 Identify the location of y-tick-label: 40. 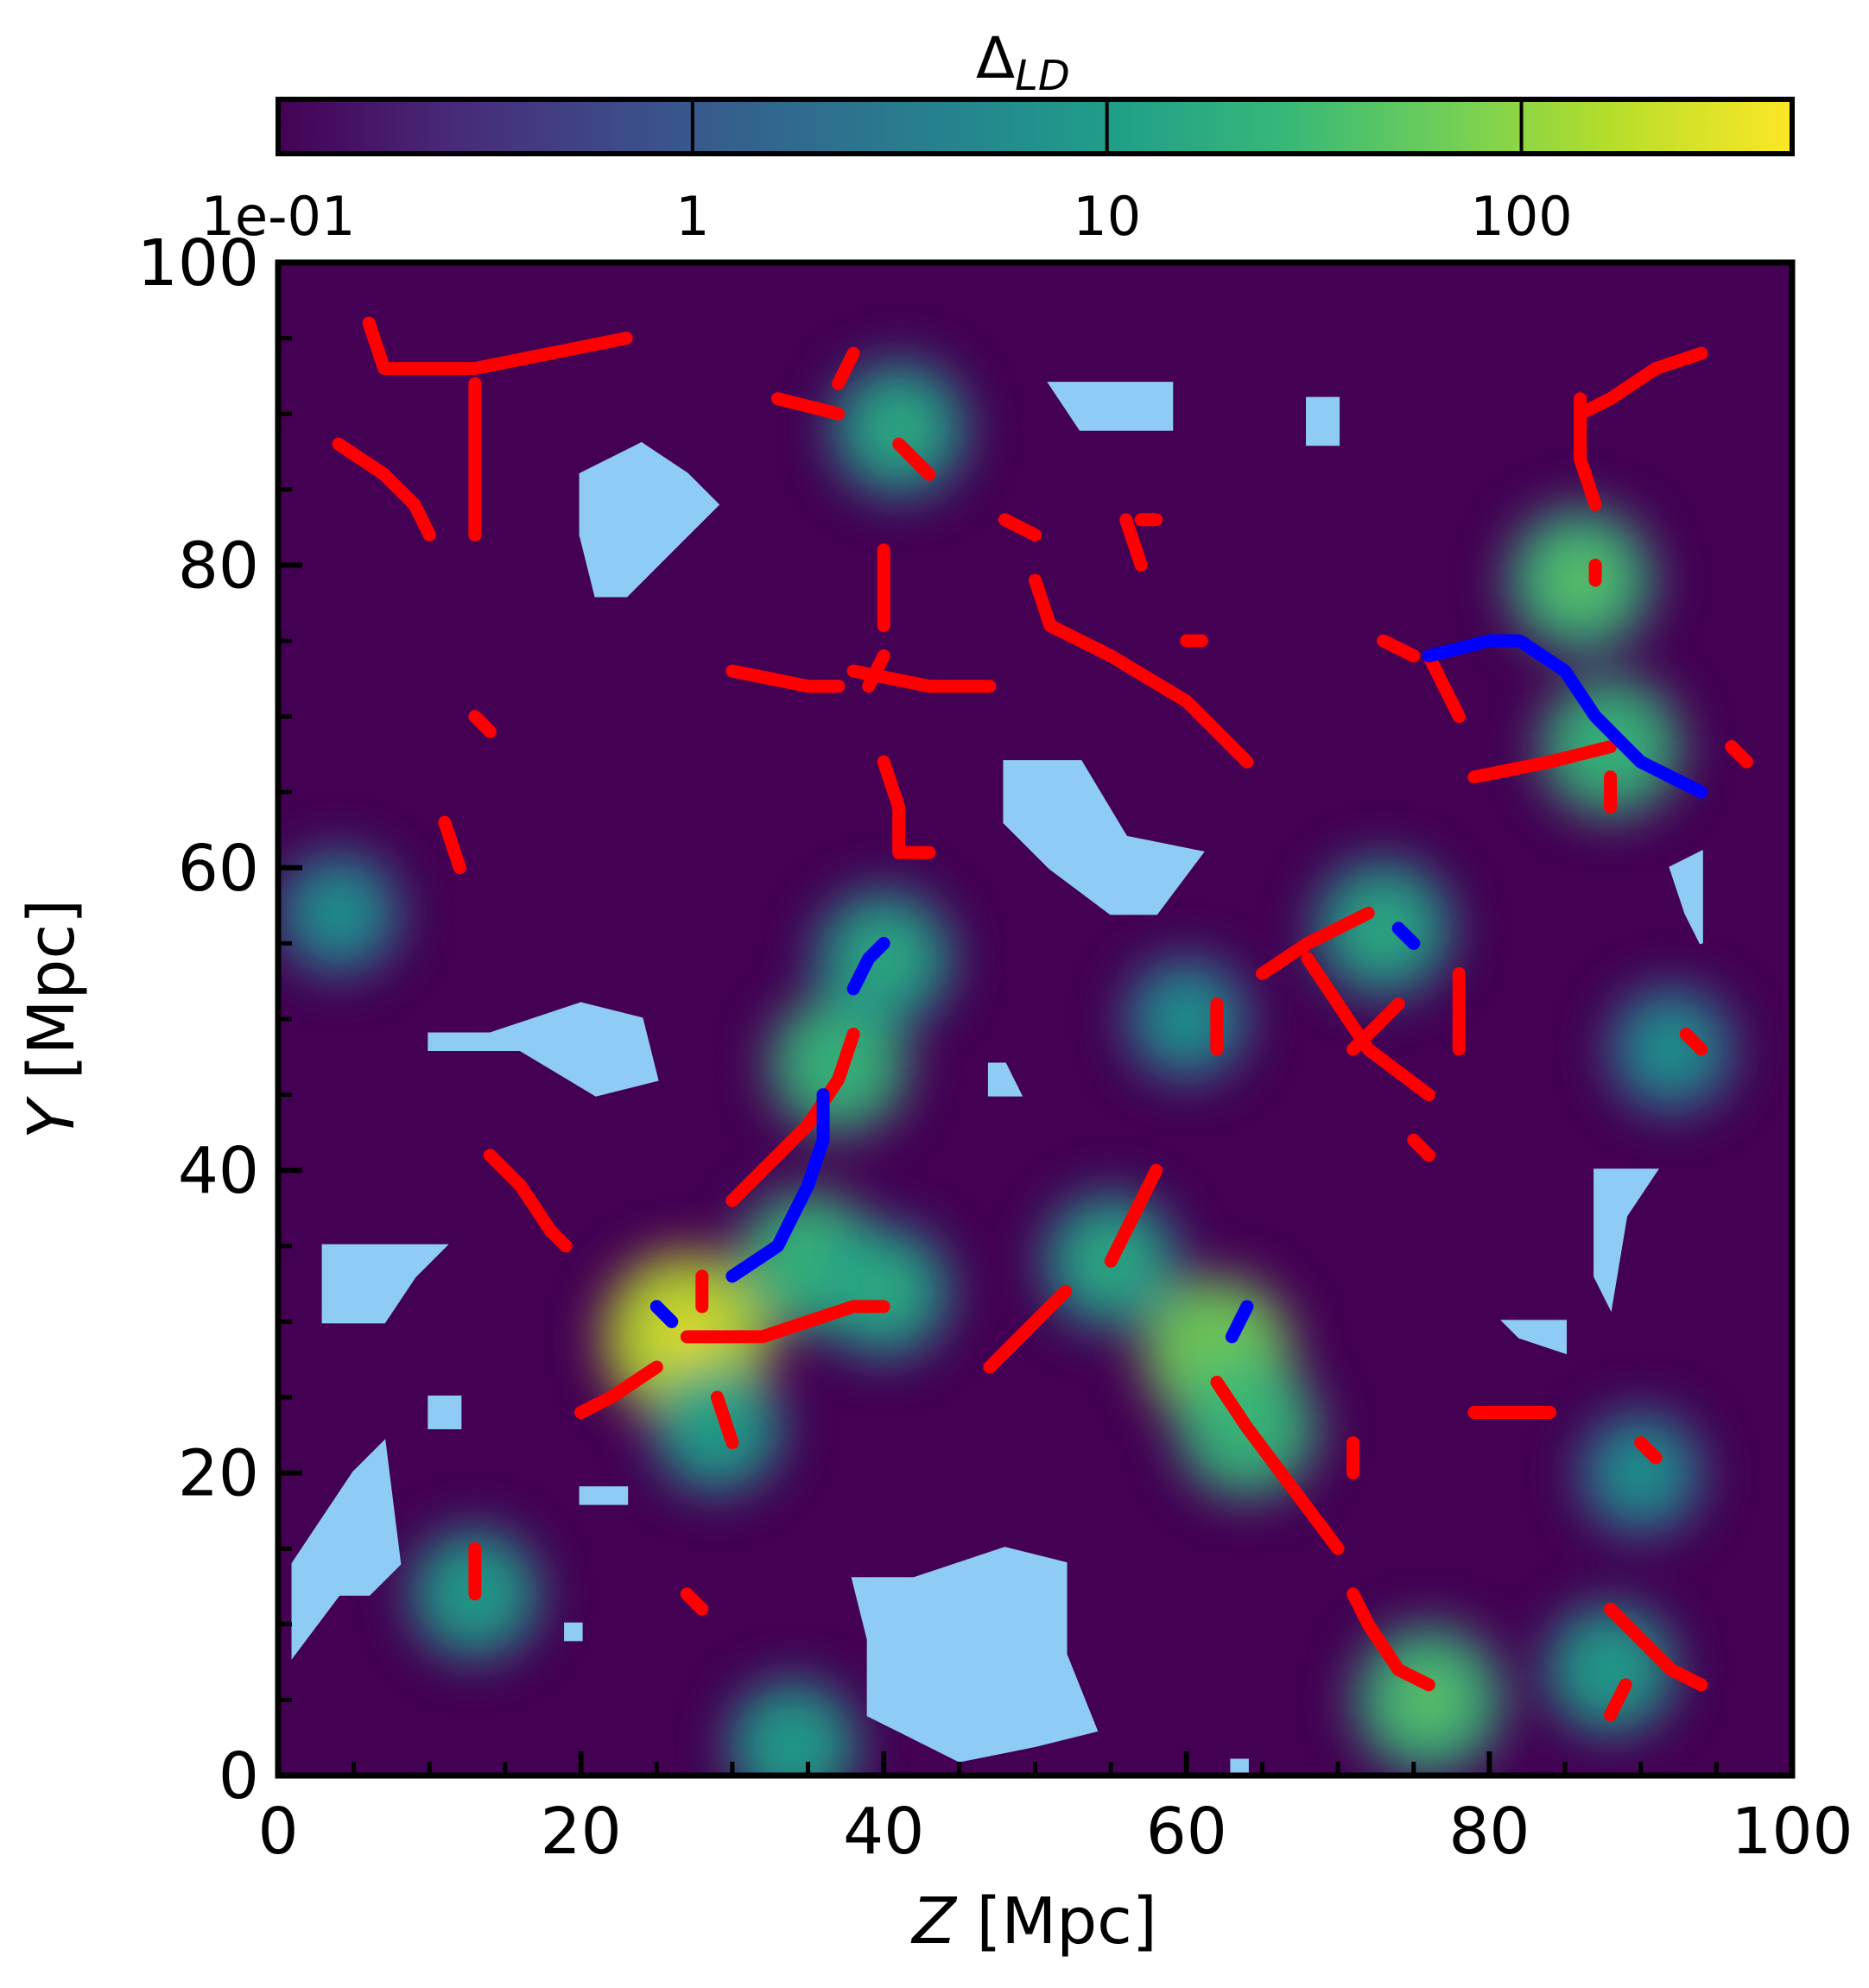
(218, 1171).